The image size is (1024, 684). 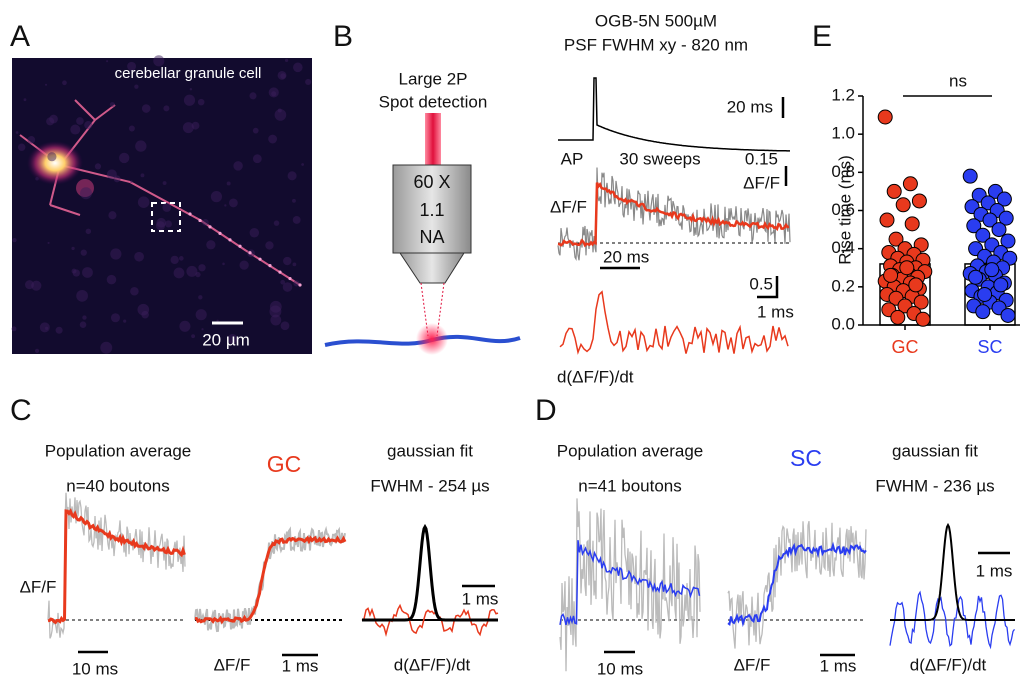 I want to click on fit-fwhm: FWHM - 236 µs, so click(x=934, y=485).